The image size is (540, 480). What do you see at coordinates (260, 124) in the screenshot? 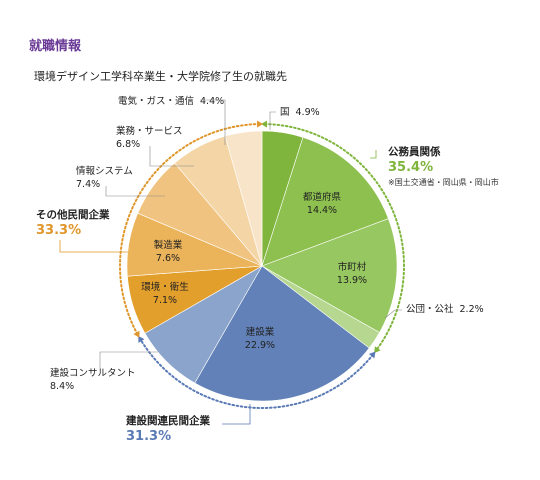
I see `ring-other-arrow-end` at bounding box center [260, 124].